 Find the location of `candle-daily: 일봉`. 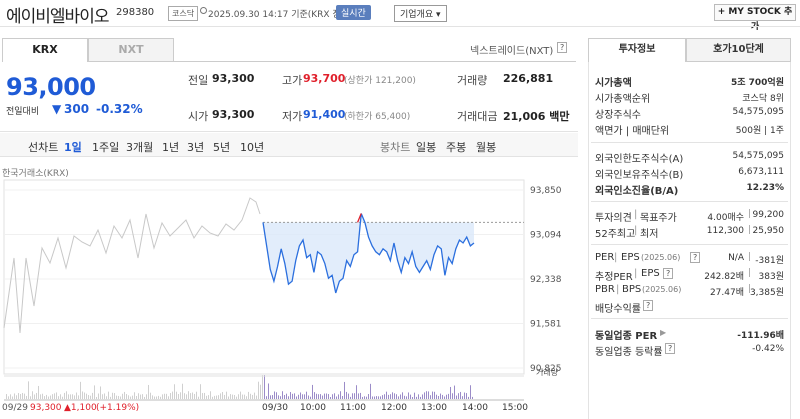

candle-daily: 일봉 is located at coordinates (426, 147).